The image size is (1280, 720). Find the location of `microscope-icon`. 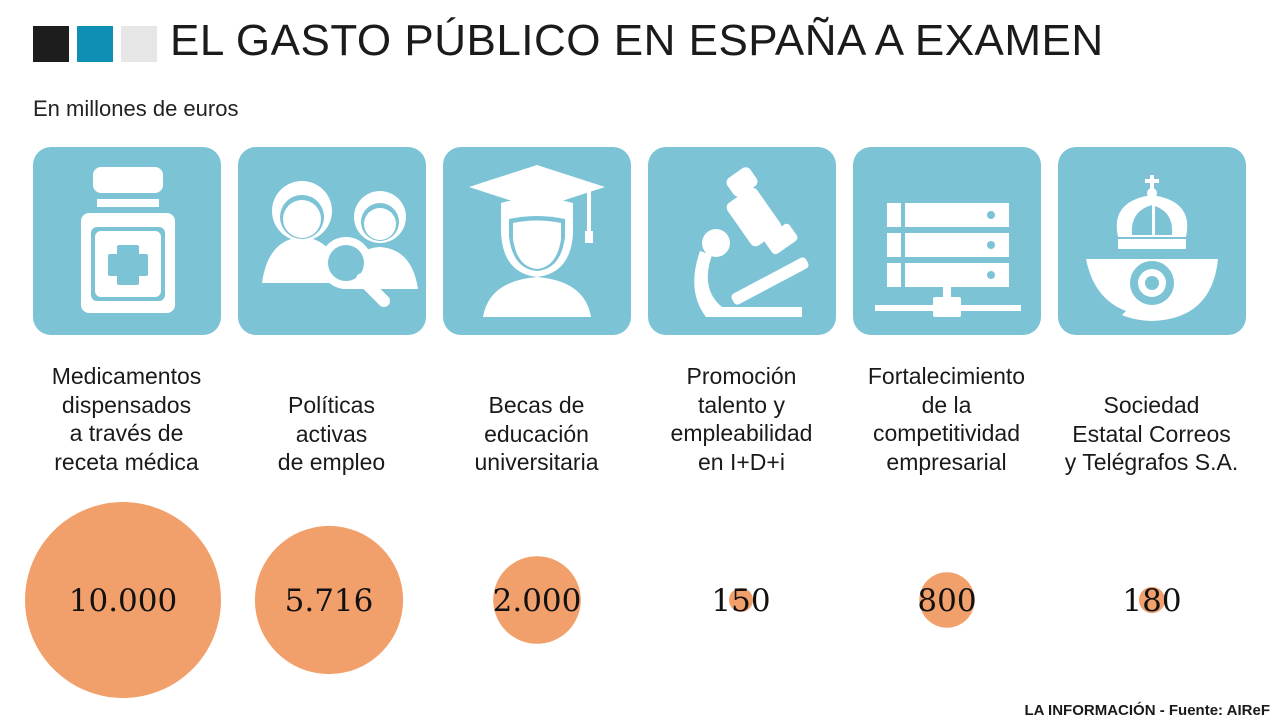

microscope-icon is located at coordinates (751, 242).